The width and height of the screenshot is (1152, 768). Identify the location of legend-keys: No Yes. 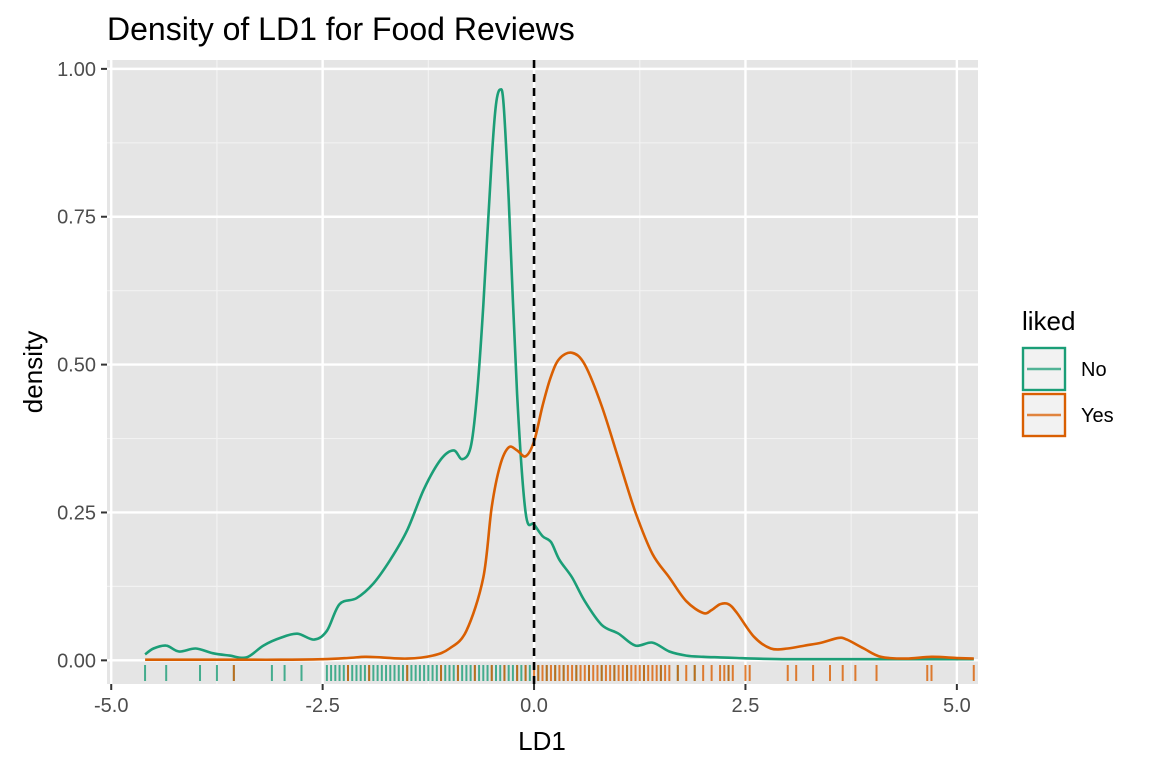
(1067, 392).